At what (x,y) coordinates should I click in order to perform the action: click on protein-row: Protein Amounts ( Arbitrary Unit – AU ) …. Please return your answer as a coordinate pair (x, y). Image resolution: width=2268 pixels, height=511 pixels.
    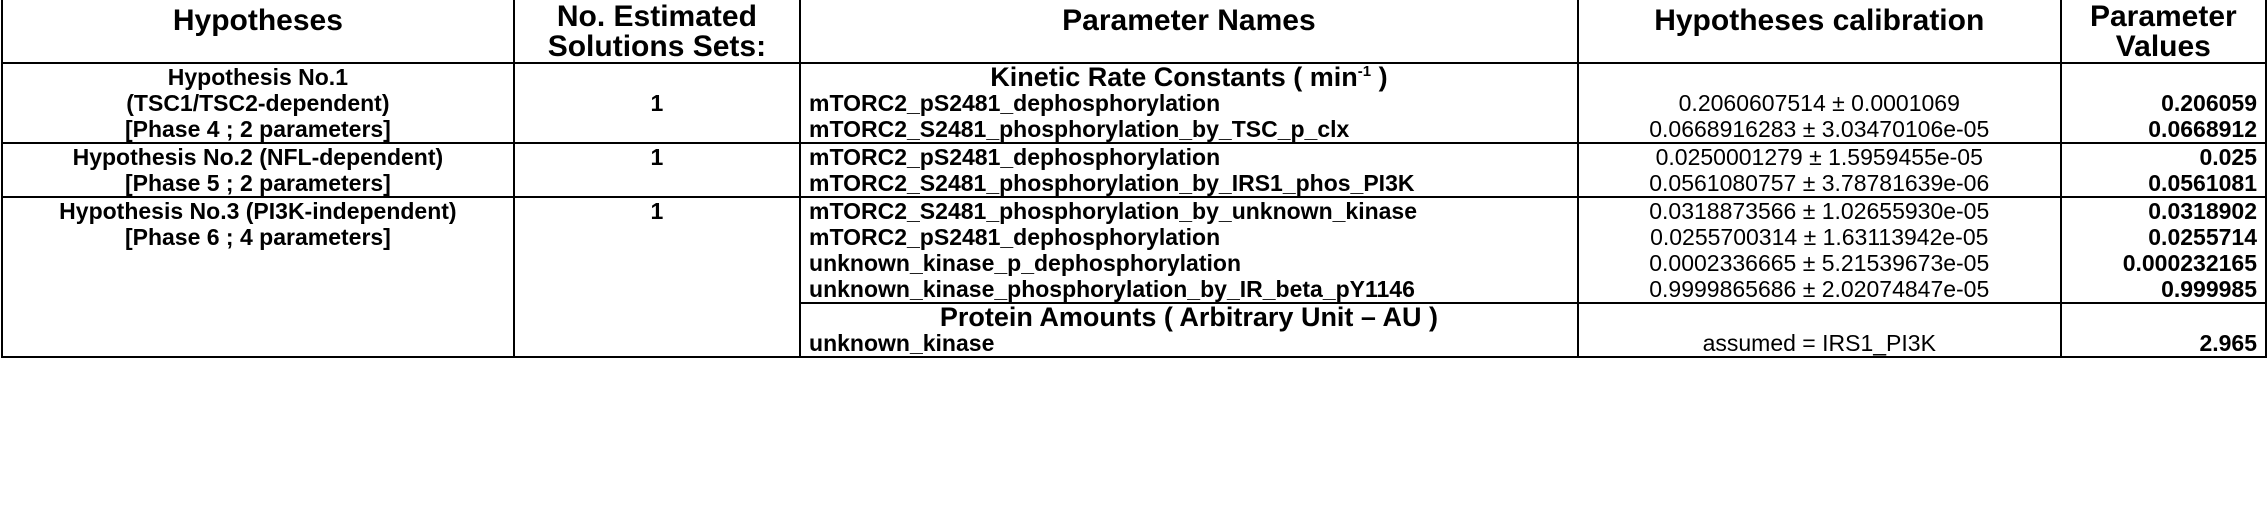
    Looking at the image, I should click on (1135, 330).